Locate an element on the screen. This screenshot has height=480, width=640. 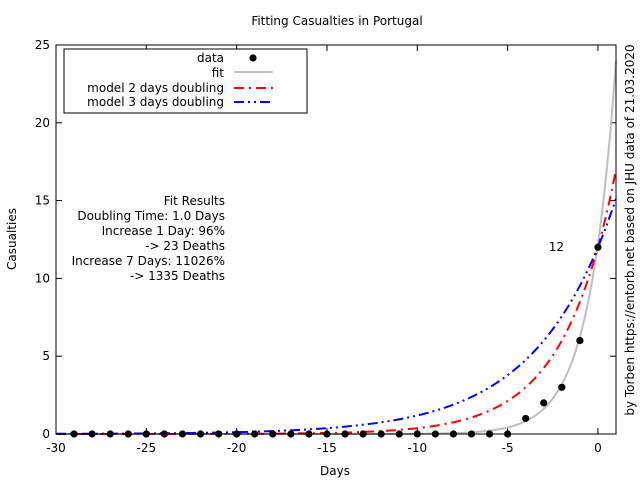
x-tick-label: -20 is located at coordinates (237, 448).